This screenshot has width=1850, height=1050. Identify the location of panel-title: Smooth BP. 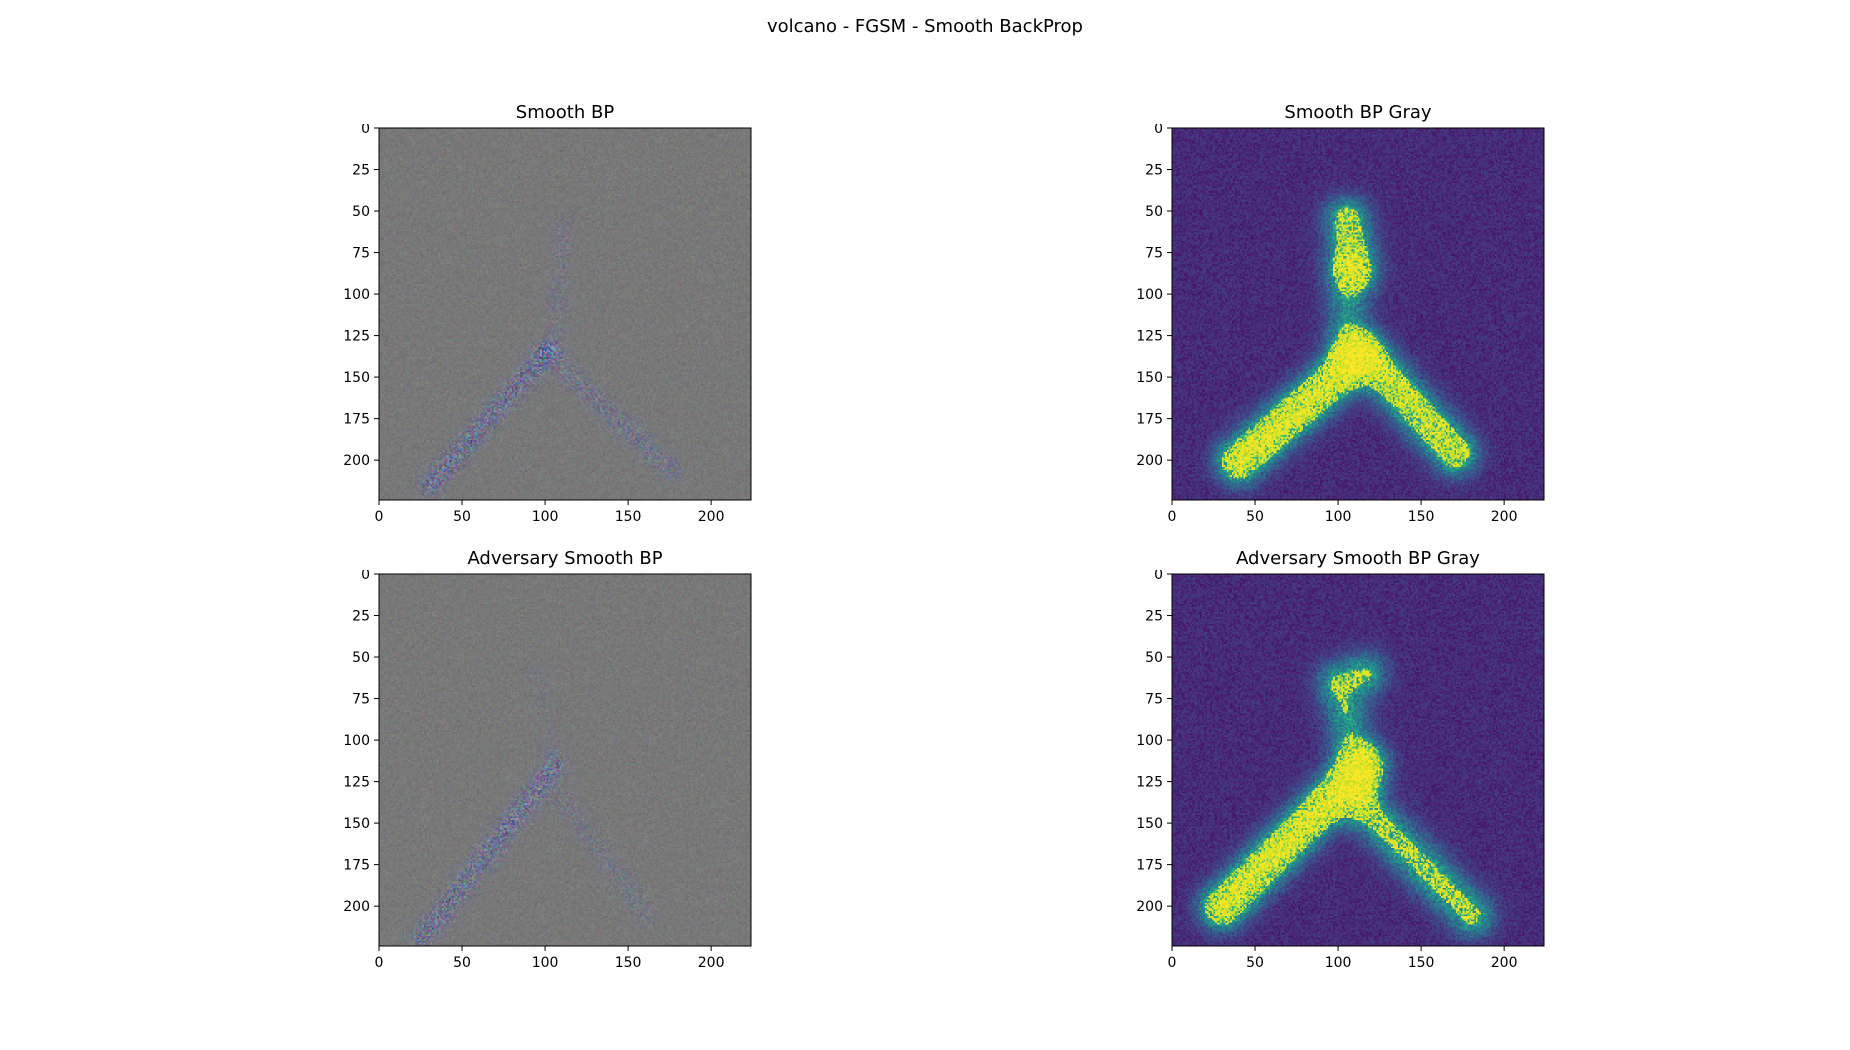
(565, 112).